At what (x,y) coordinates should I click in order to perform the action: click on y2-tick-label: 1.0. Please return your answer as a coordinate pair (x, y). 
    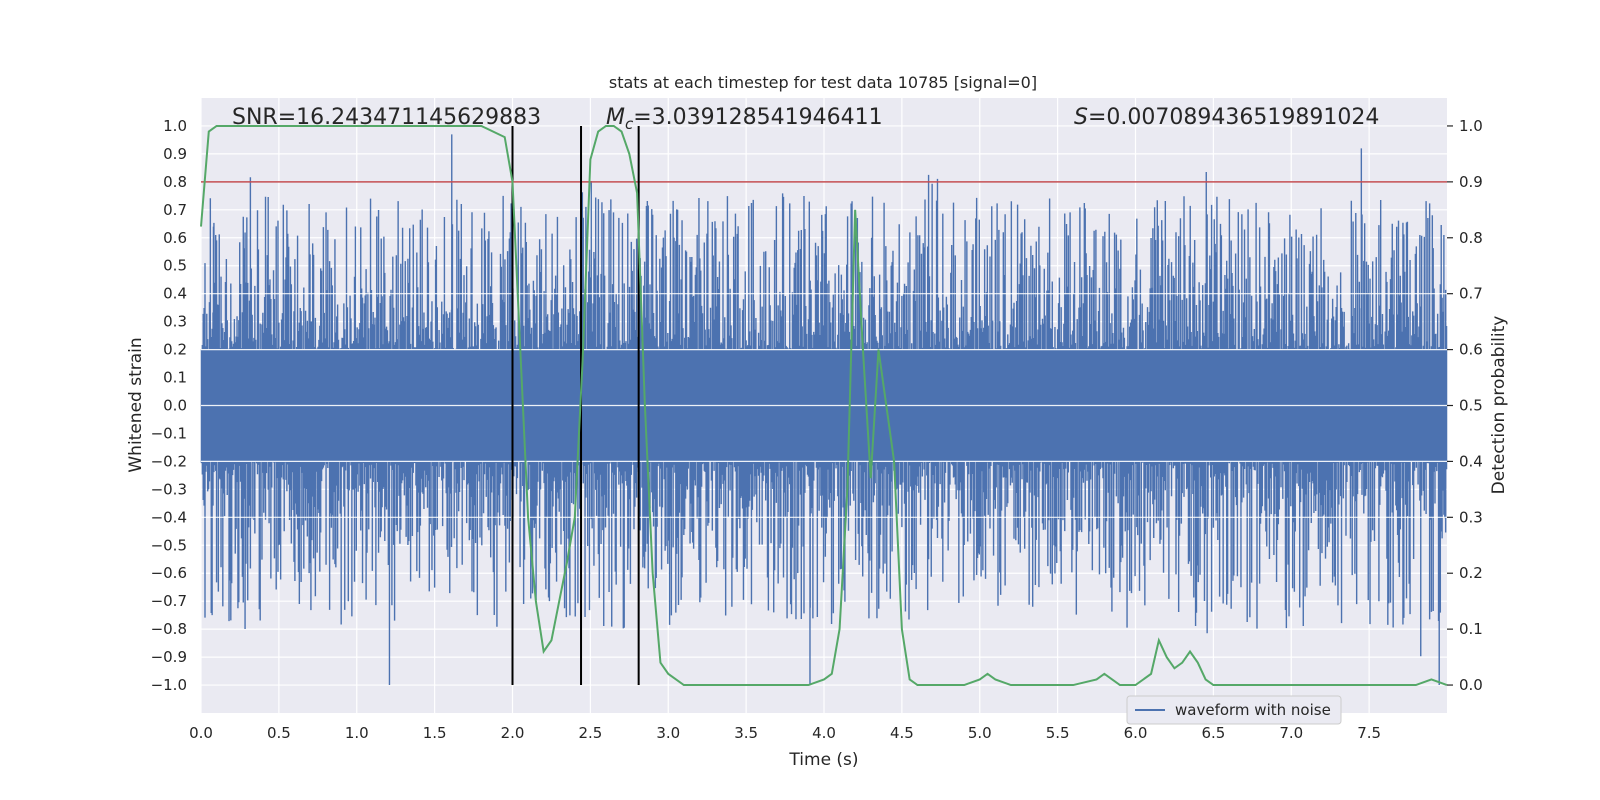
    Looking at the image, I should click on (1471, 126).